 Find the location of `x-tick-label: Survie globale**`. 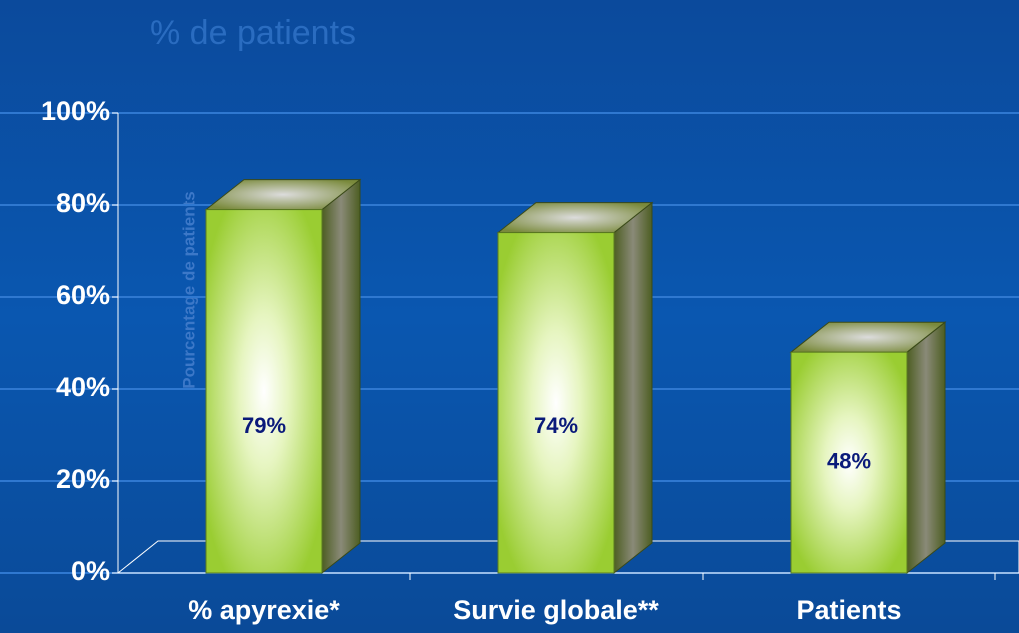

x-tick-label: Survie globale** is located at coordinates (556, 610).